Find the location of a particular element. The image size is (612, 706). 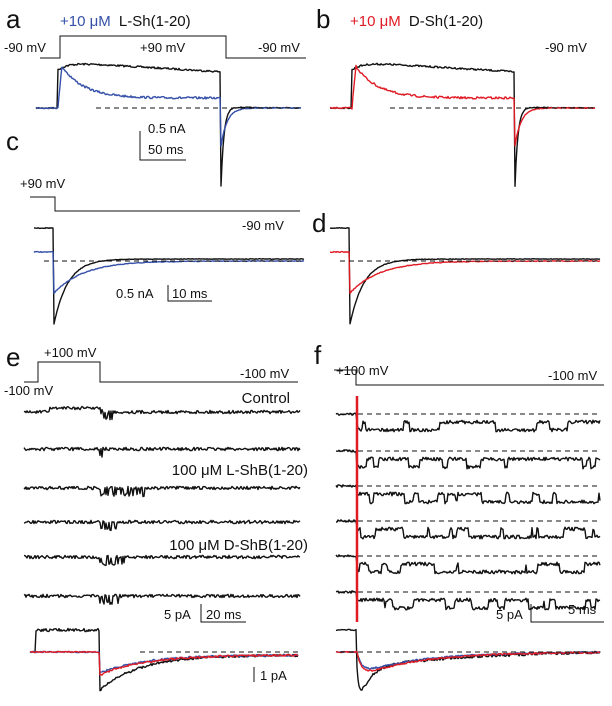

panel-e-average-d is located at coordinates (164, 663).